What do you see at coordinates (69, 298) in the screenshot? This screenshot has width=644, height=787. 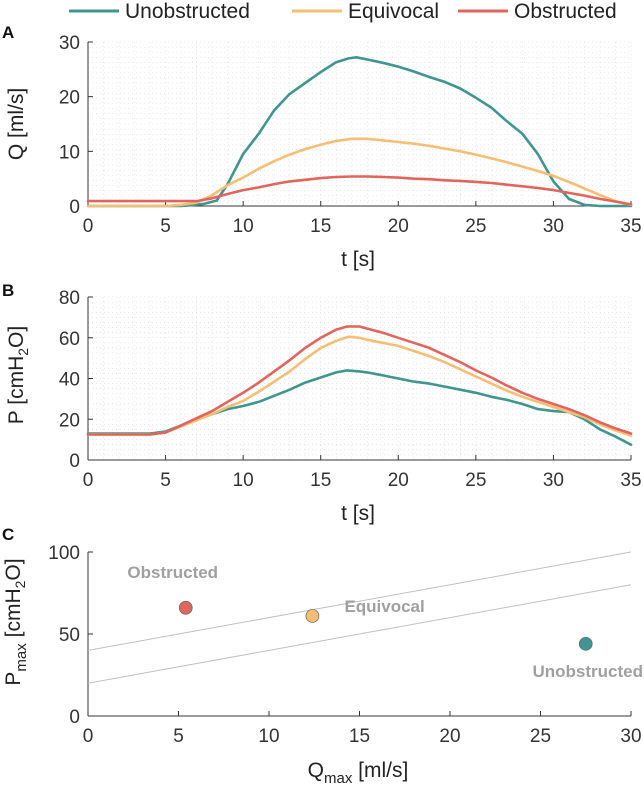 I see `panel-b-y-tick-label: 80` at bounding box center [69, 298].